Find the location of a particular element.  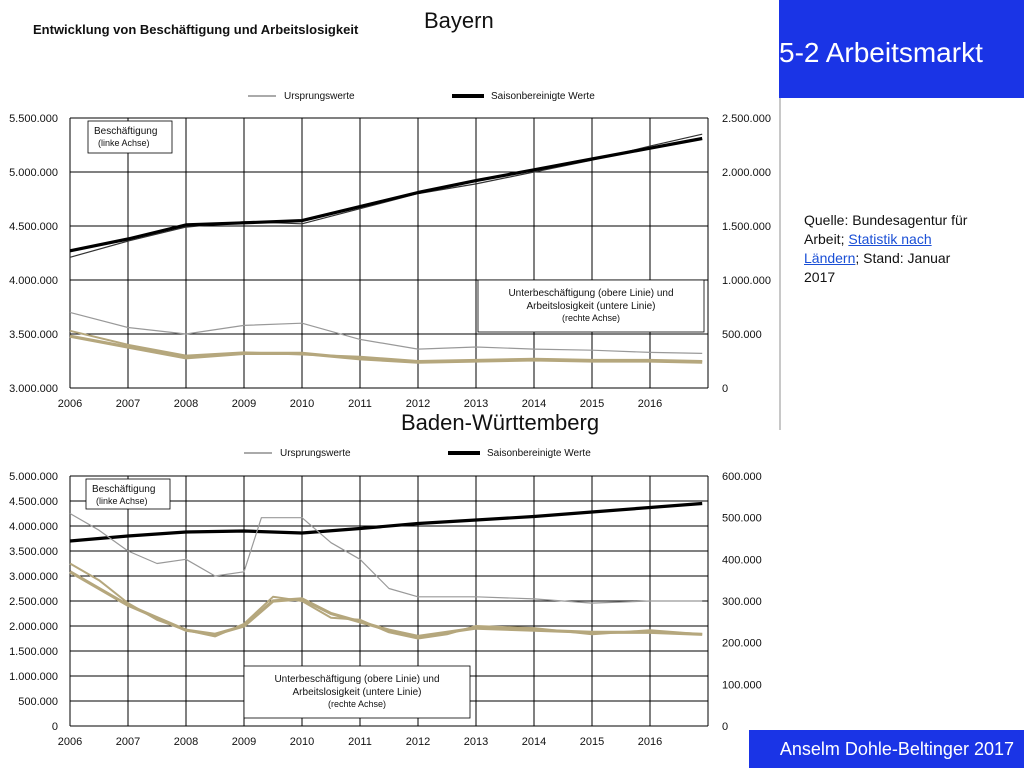

tick-right: 2.000.000 is located at coordinates (746, 173).